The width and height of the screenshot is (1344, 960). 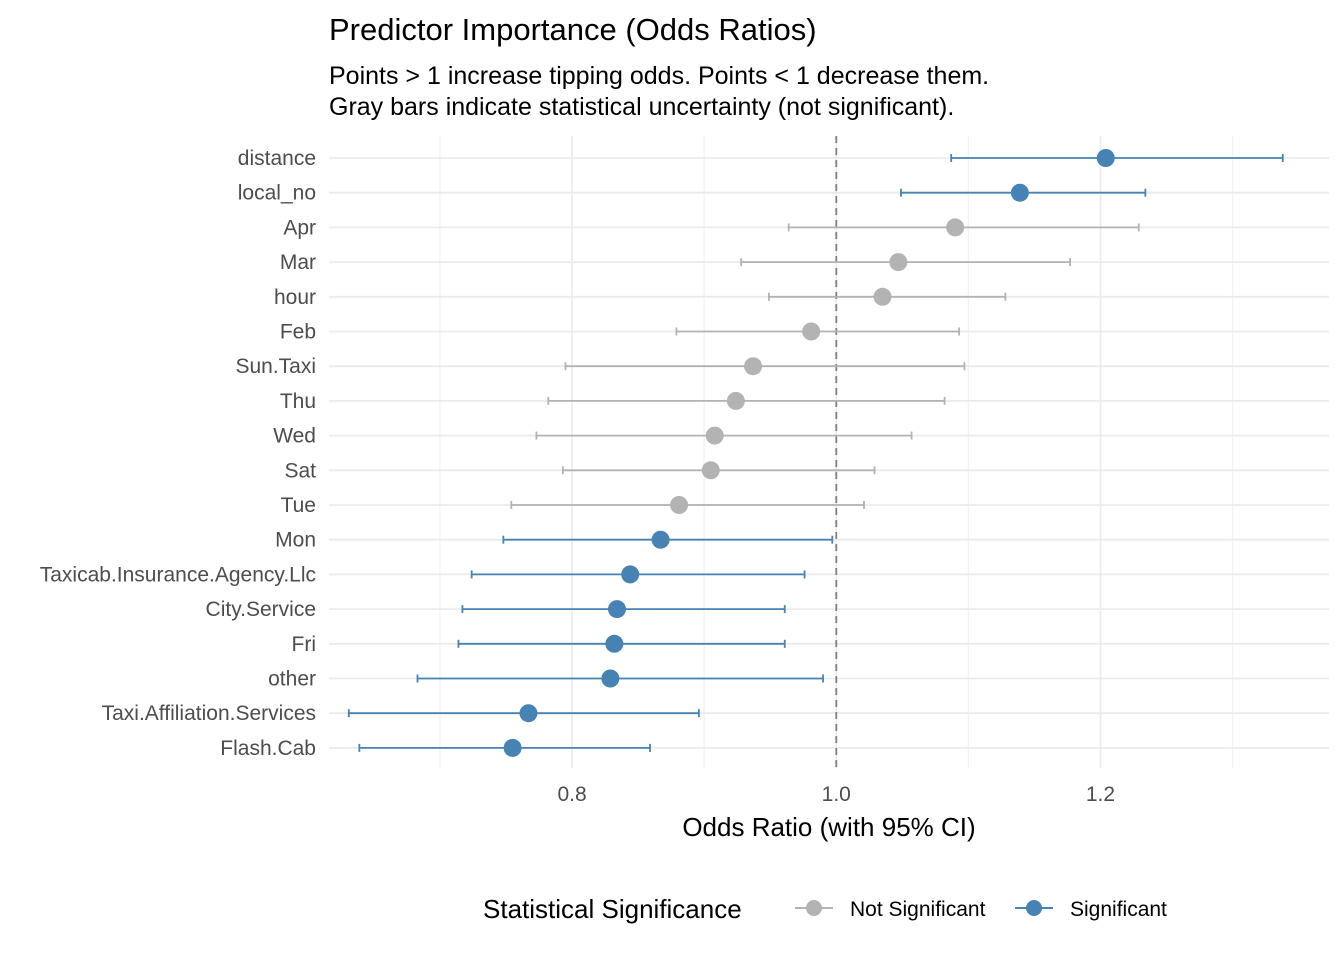 I want to click on y-label: Taxicab.Insurance.Agency.Llc, so click(x=178, y=574).